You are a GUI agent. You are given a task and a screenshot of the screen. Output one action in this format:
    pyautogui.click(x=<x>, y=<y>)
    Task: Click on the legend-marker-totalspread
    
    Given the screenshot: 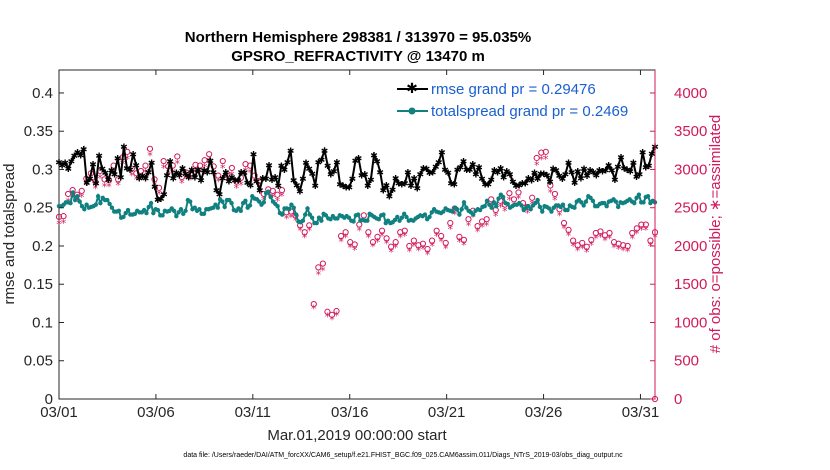 What is the action you would take?
    pyautogui.click(x=412, y=111)
    